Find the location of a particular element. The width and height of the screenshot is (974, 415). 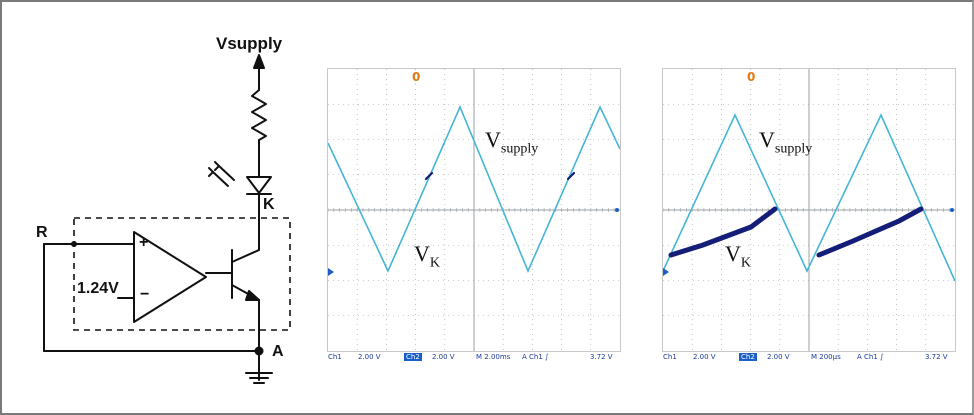

transistor-collector is located at coordinates (245, 256).